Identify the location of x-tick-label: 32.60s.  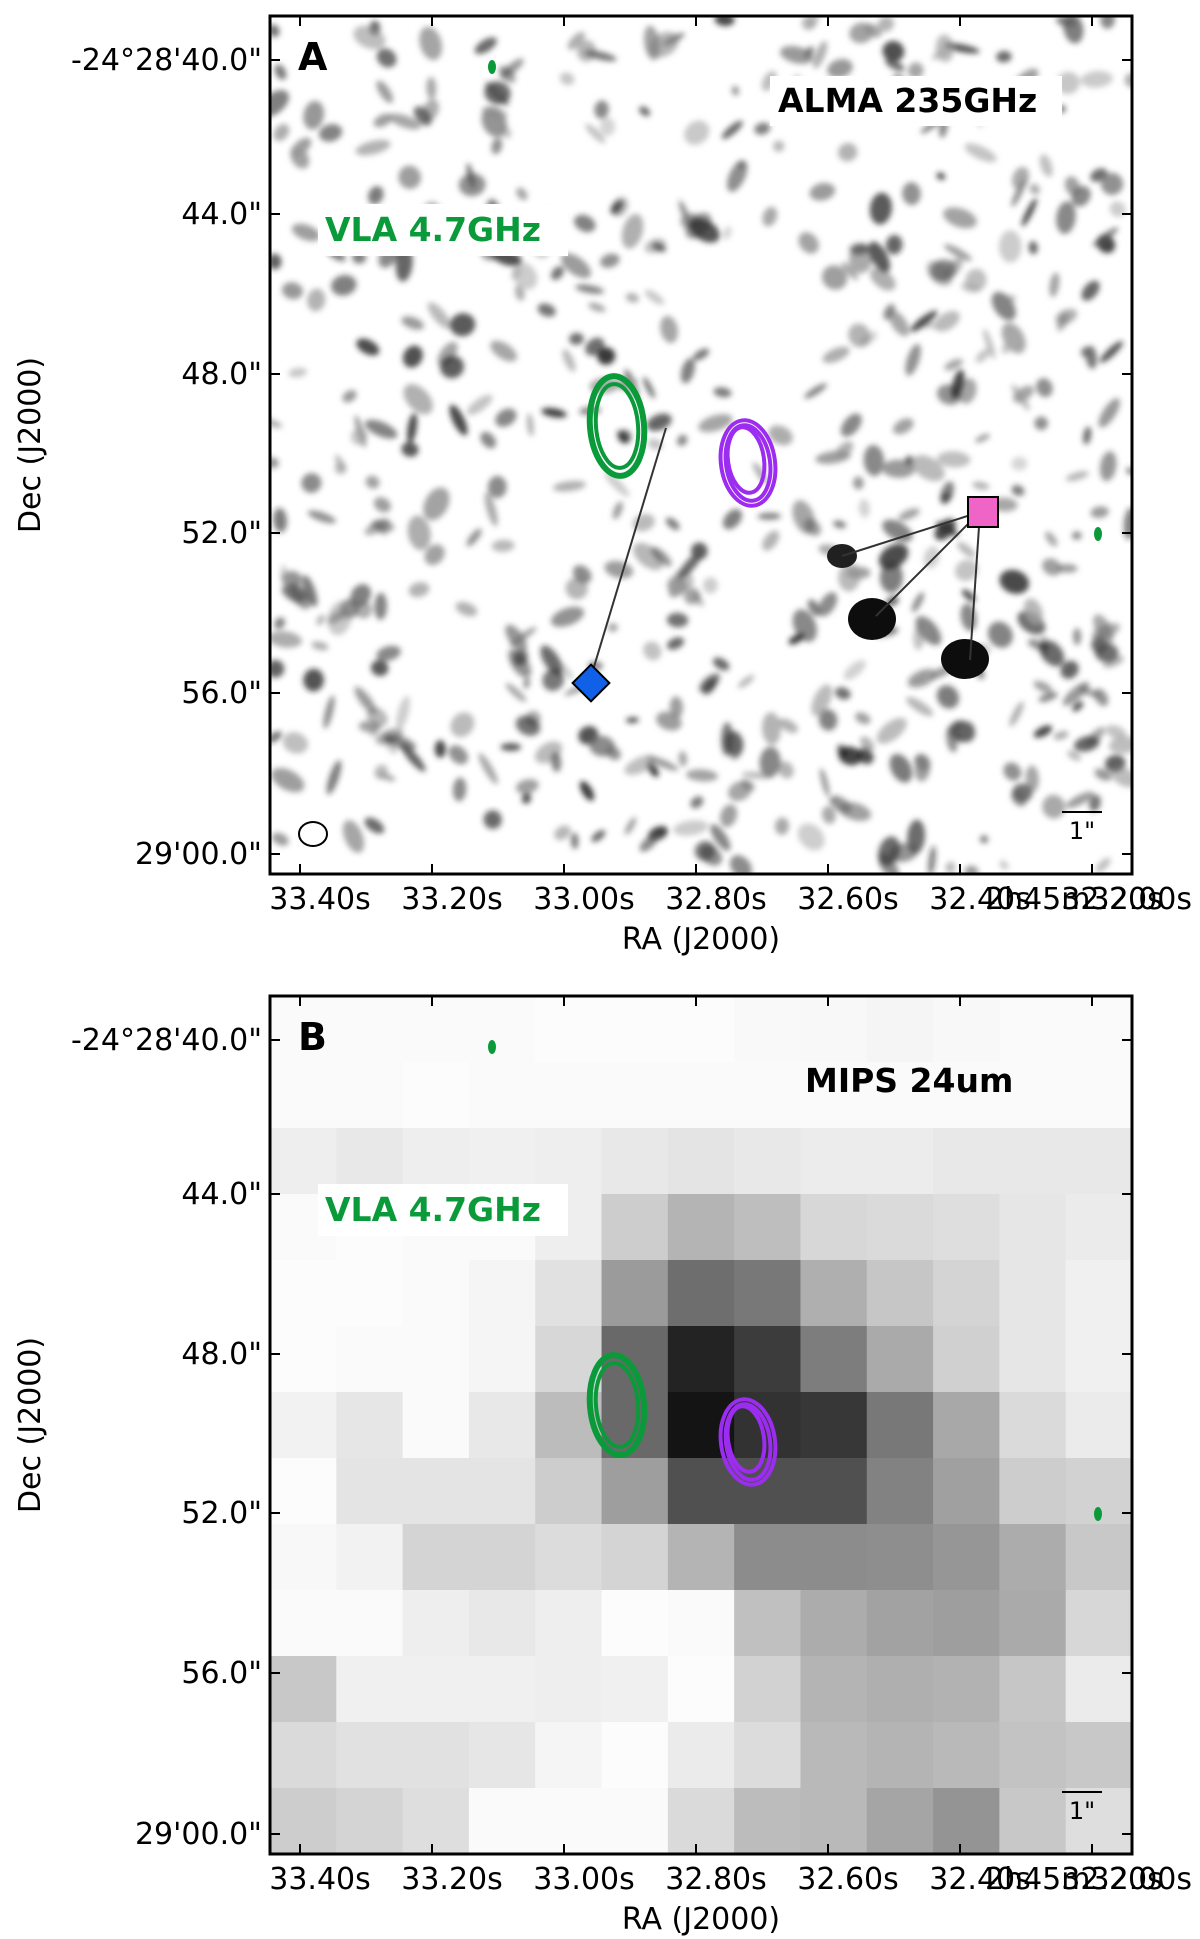
(848, 1879).